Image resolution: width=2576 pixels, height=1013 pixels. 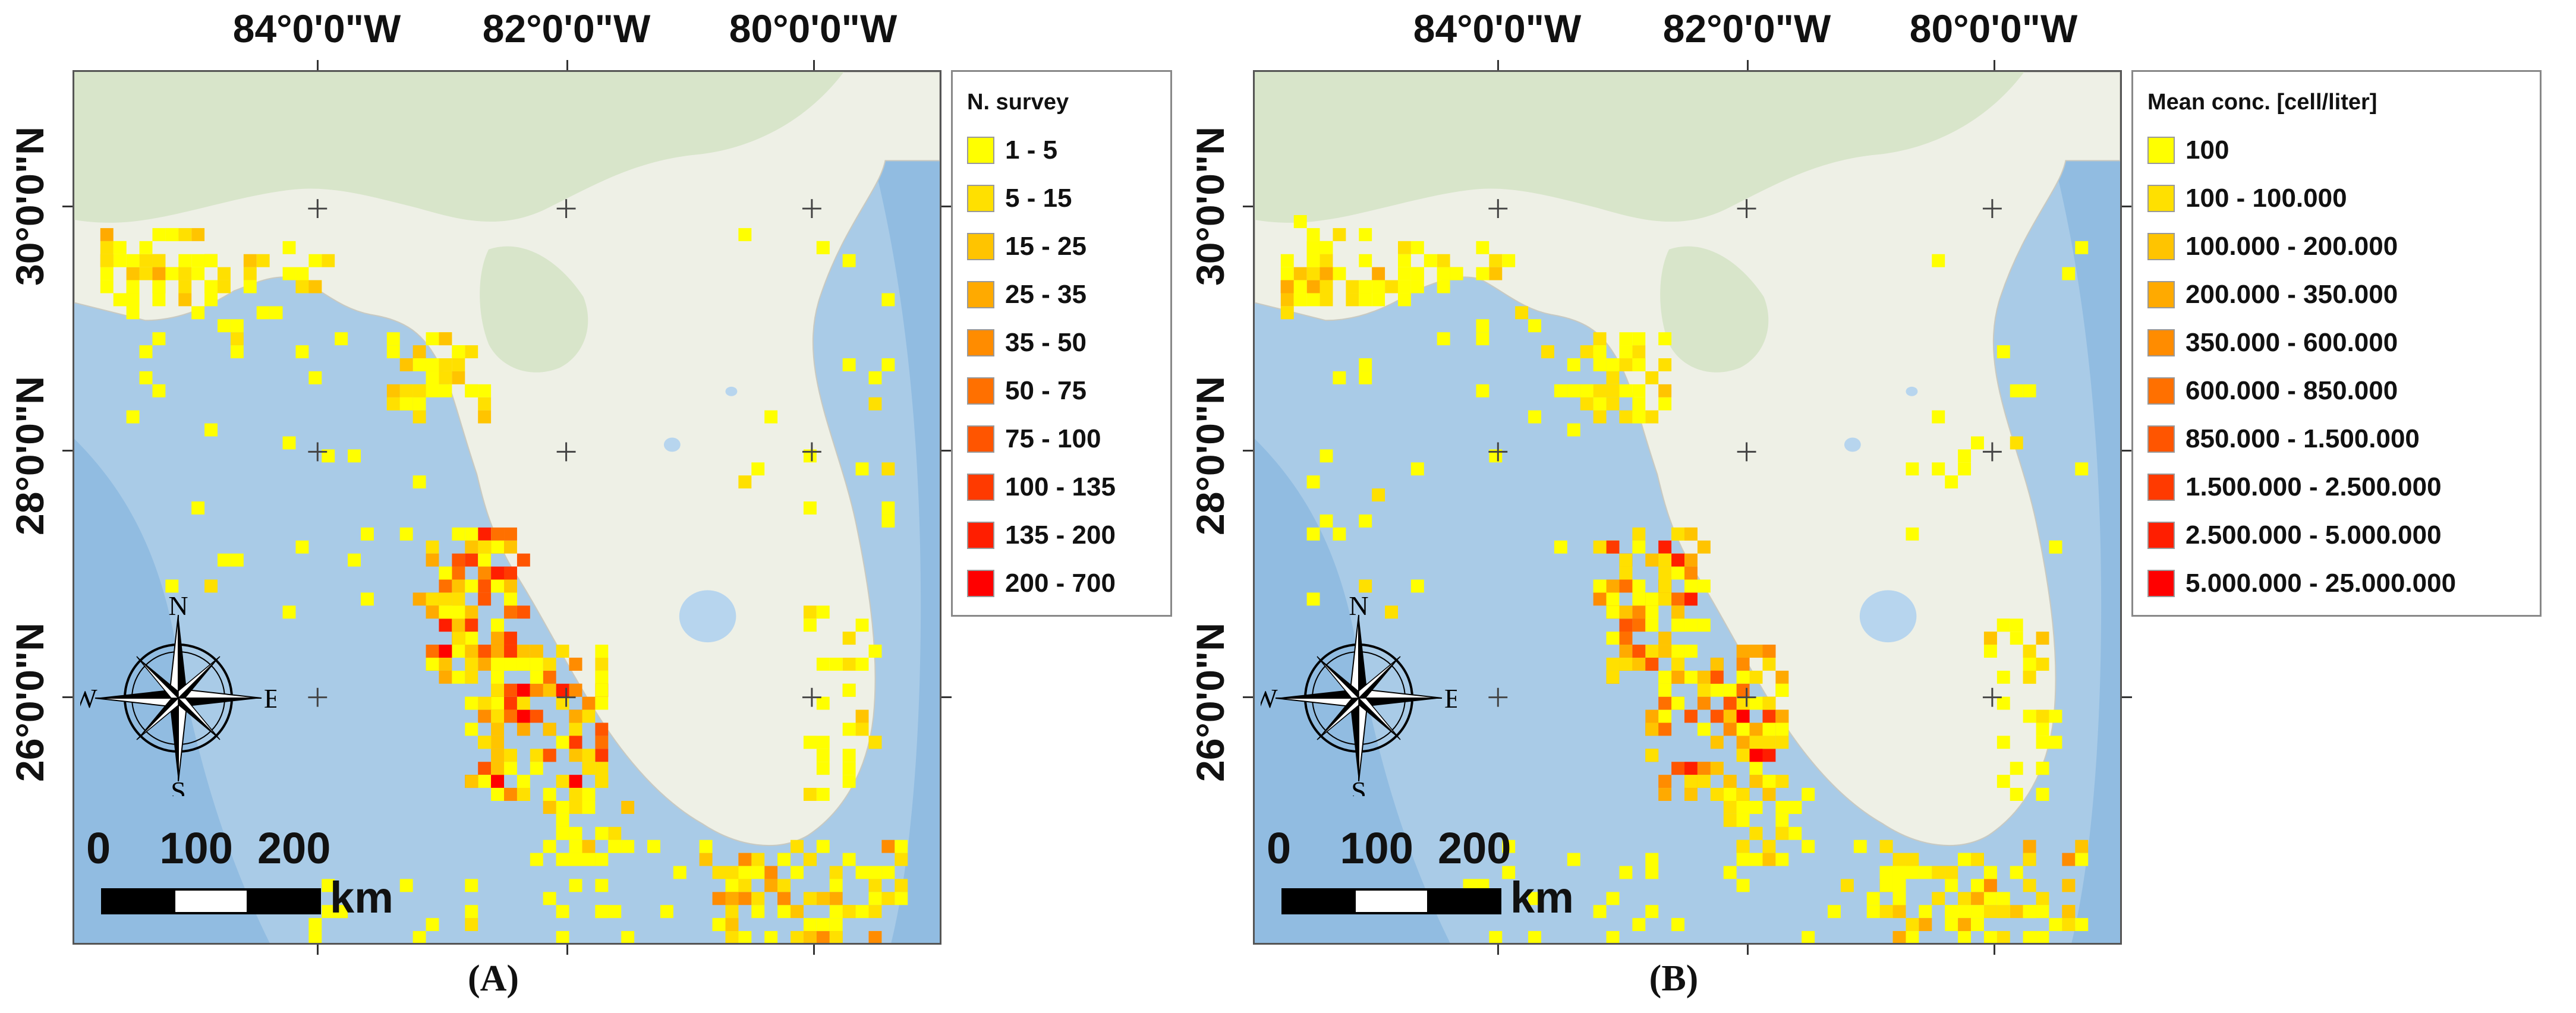 I want to click on legend-item: 1.500.000 - 2.500.000, so click(x=2336, y=487).